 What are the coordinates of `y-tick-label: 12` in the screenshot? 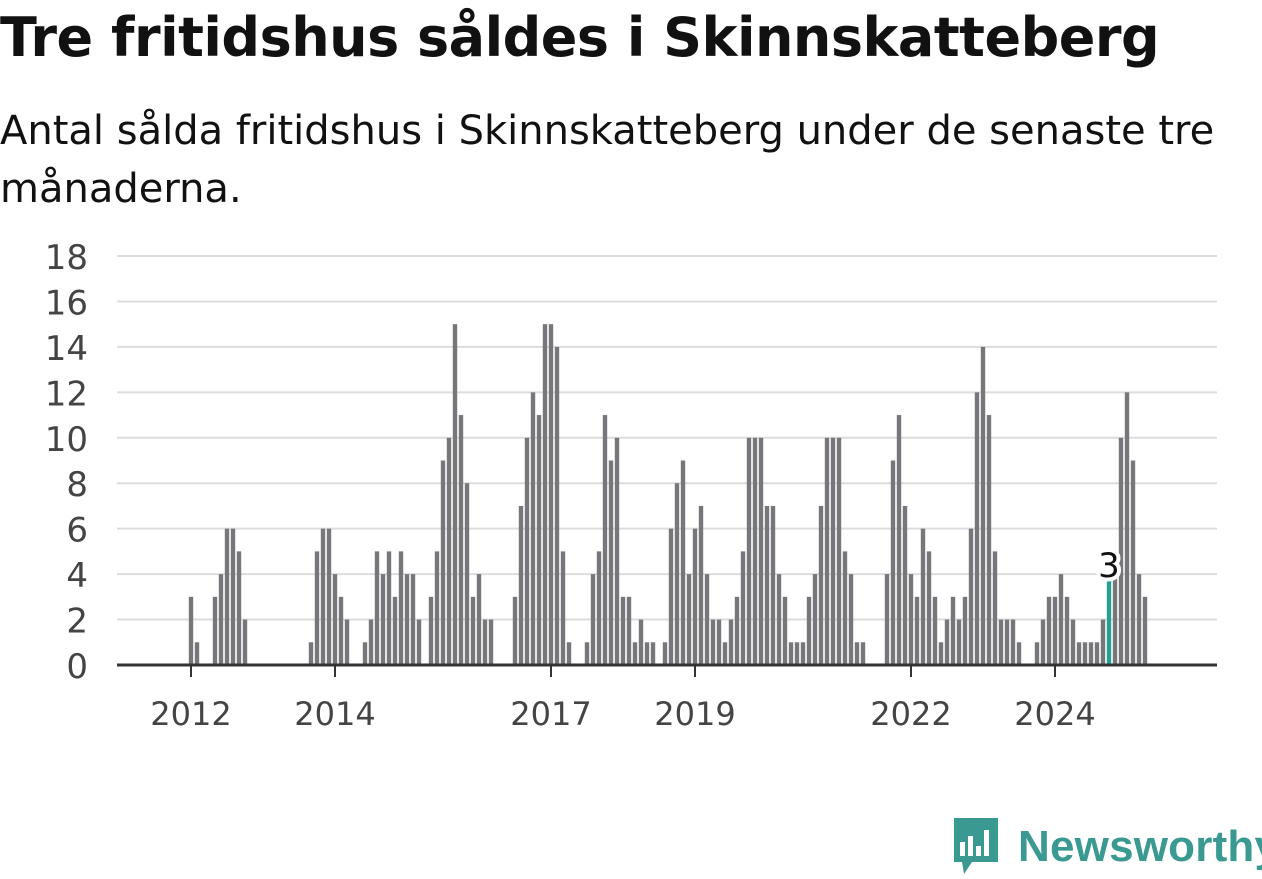 It's located at (66, 394).